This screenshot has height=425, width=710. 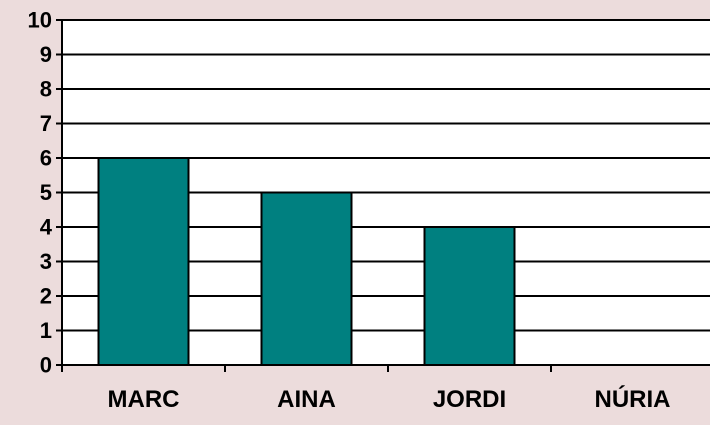 I want to click on y-tick-label: 6, so click(x=46, y=158).